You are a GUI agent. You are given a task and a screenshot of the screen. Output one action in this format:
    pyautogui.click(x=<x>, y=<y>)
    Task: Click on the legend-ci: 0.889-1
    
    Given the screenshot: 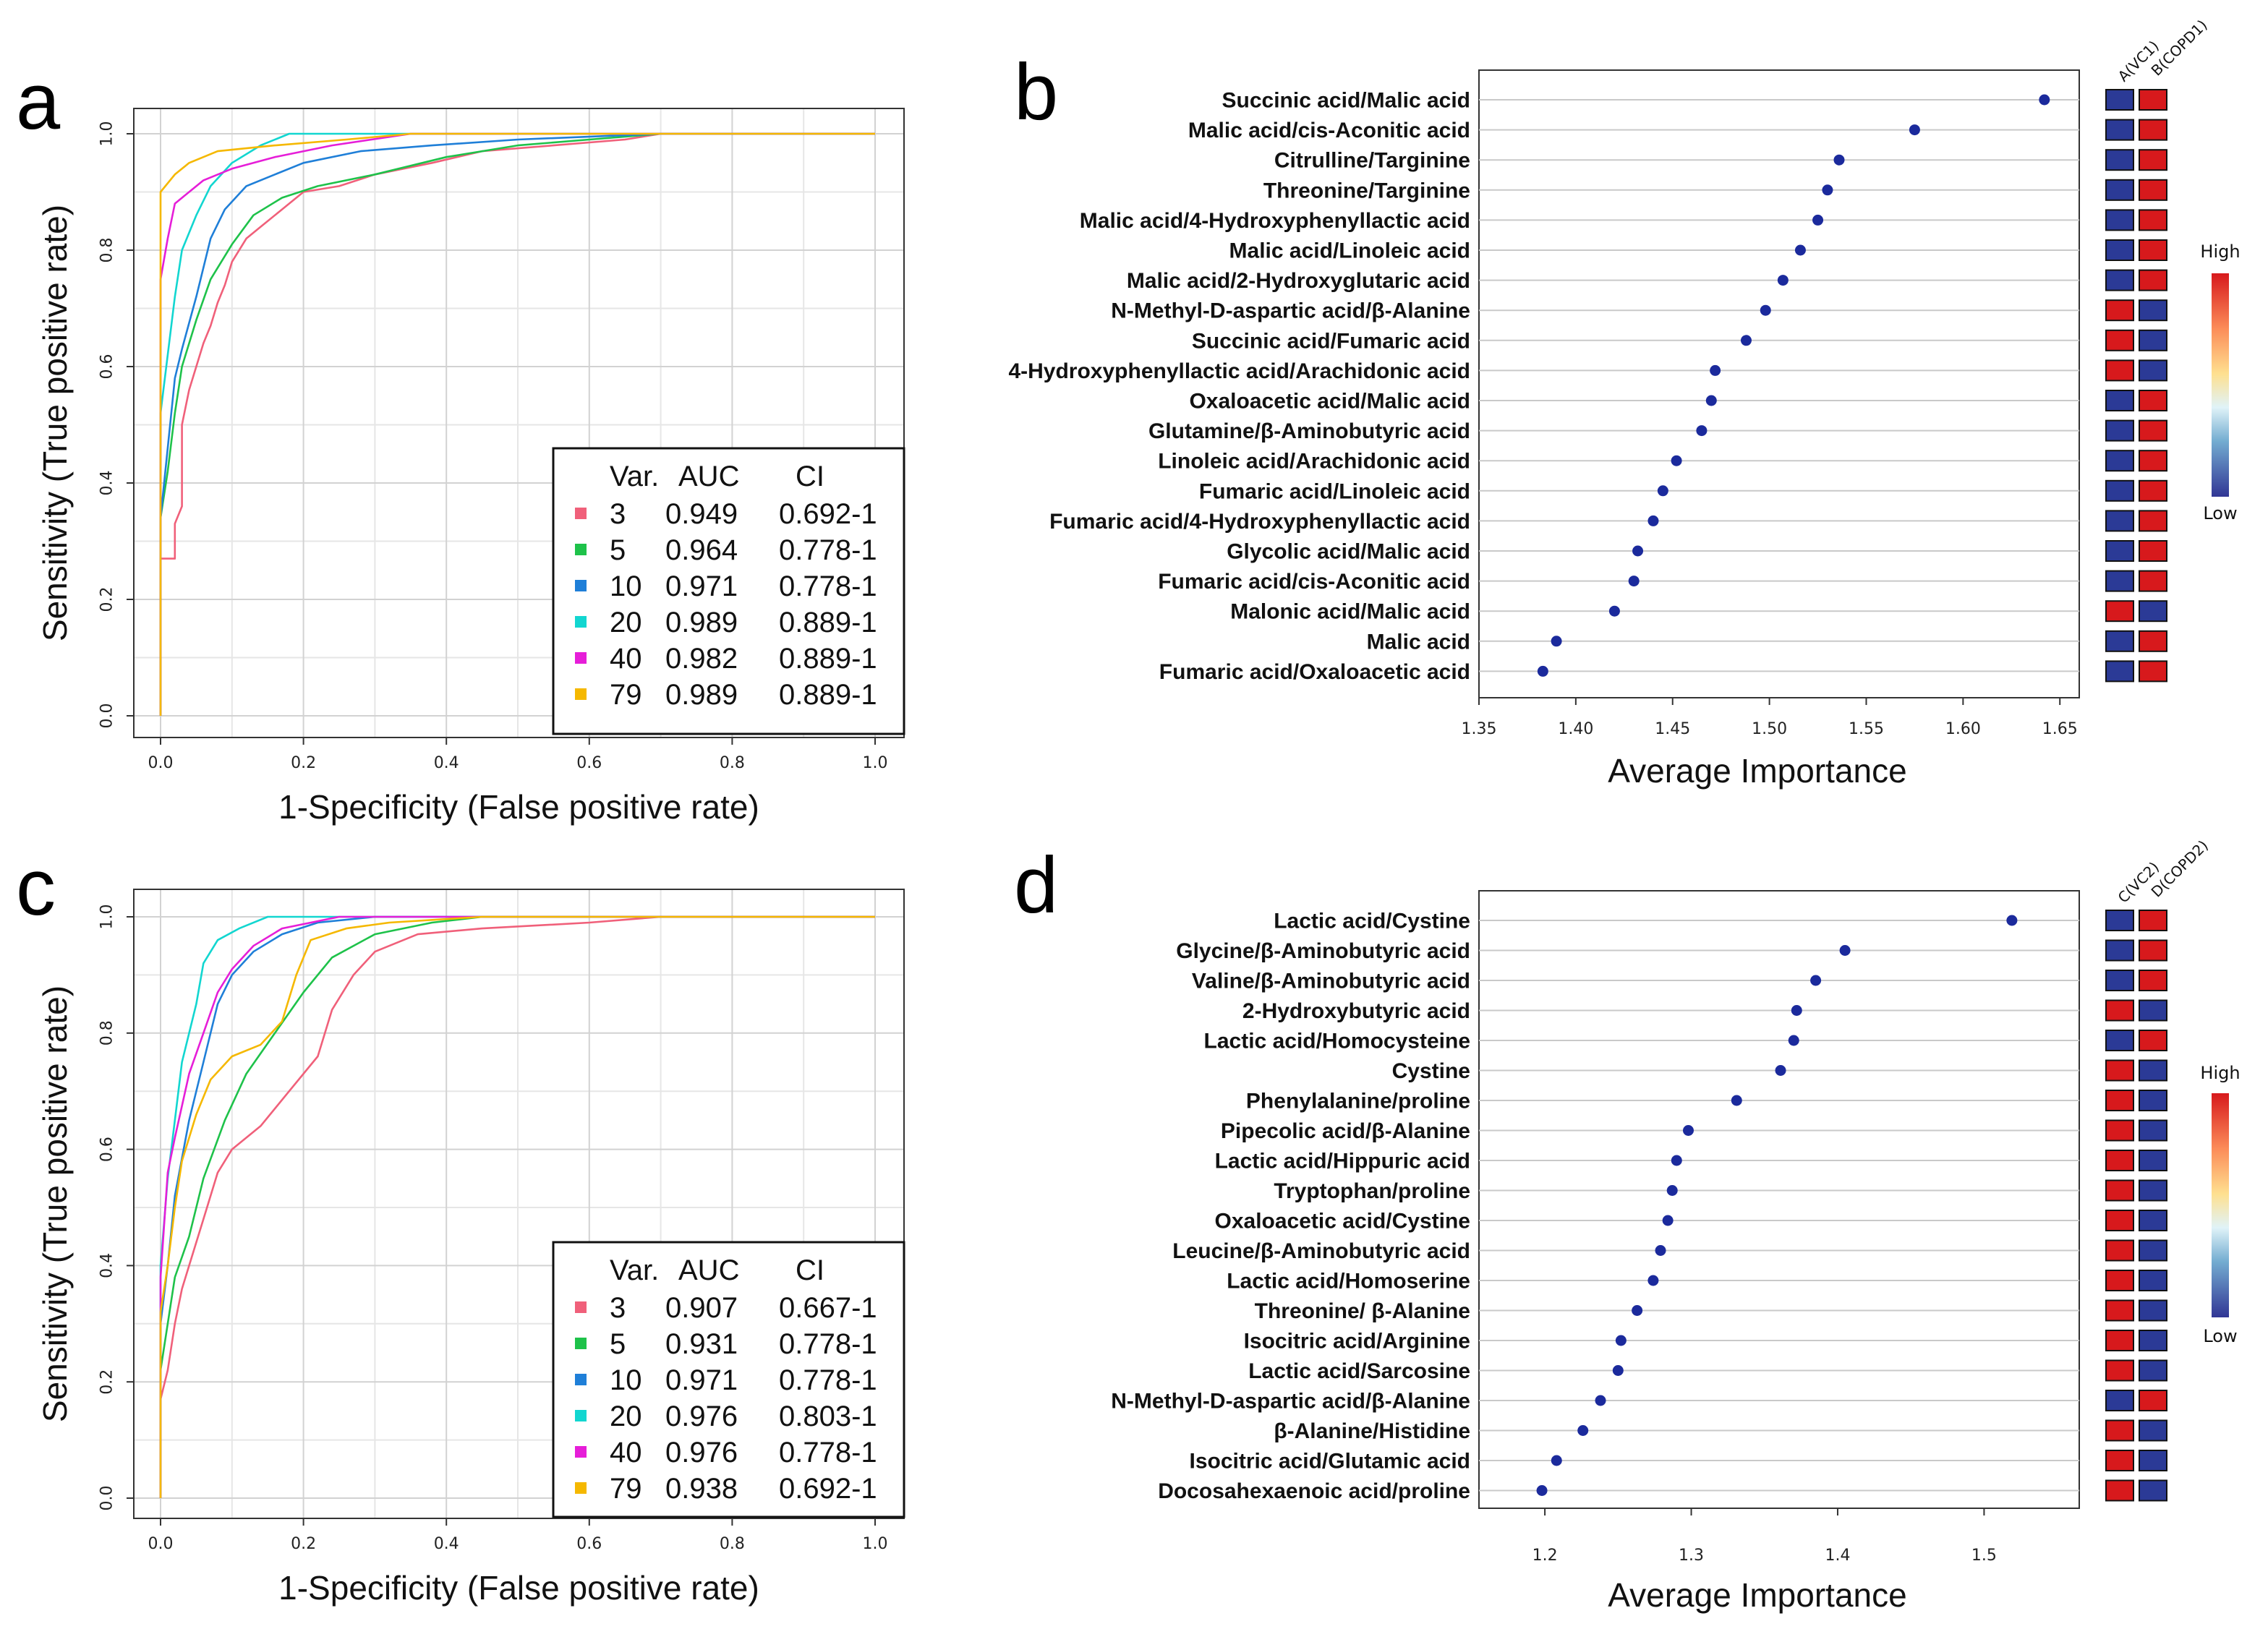 What is the action you would take?
    pyautogui.click(x=828, y=659)
    